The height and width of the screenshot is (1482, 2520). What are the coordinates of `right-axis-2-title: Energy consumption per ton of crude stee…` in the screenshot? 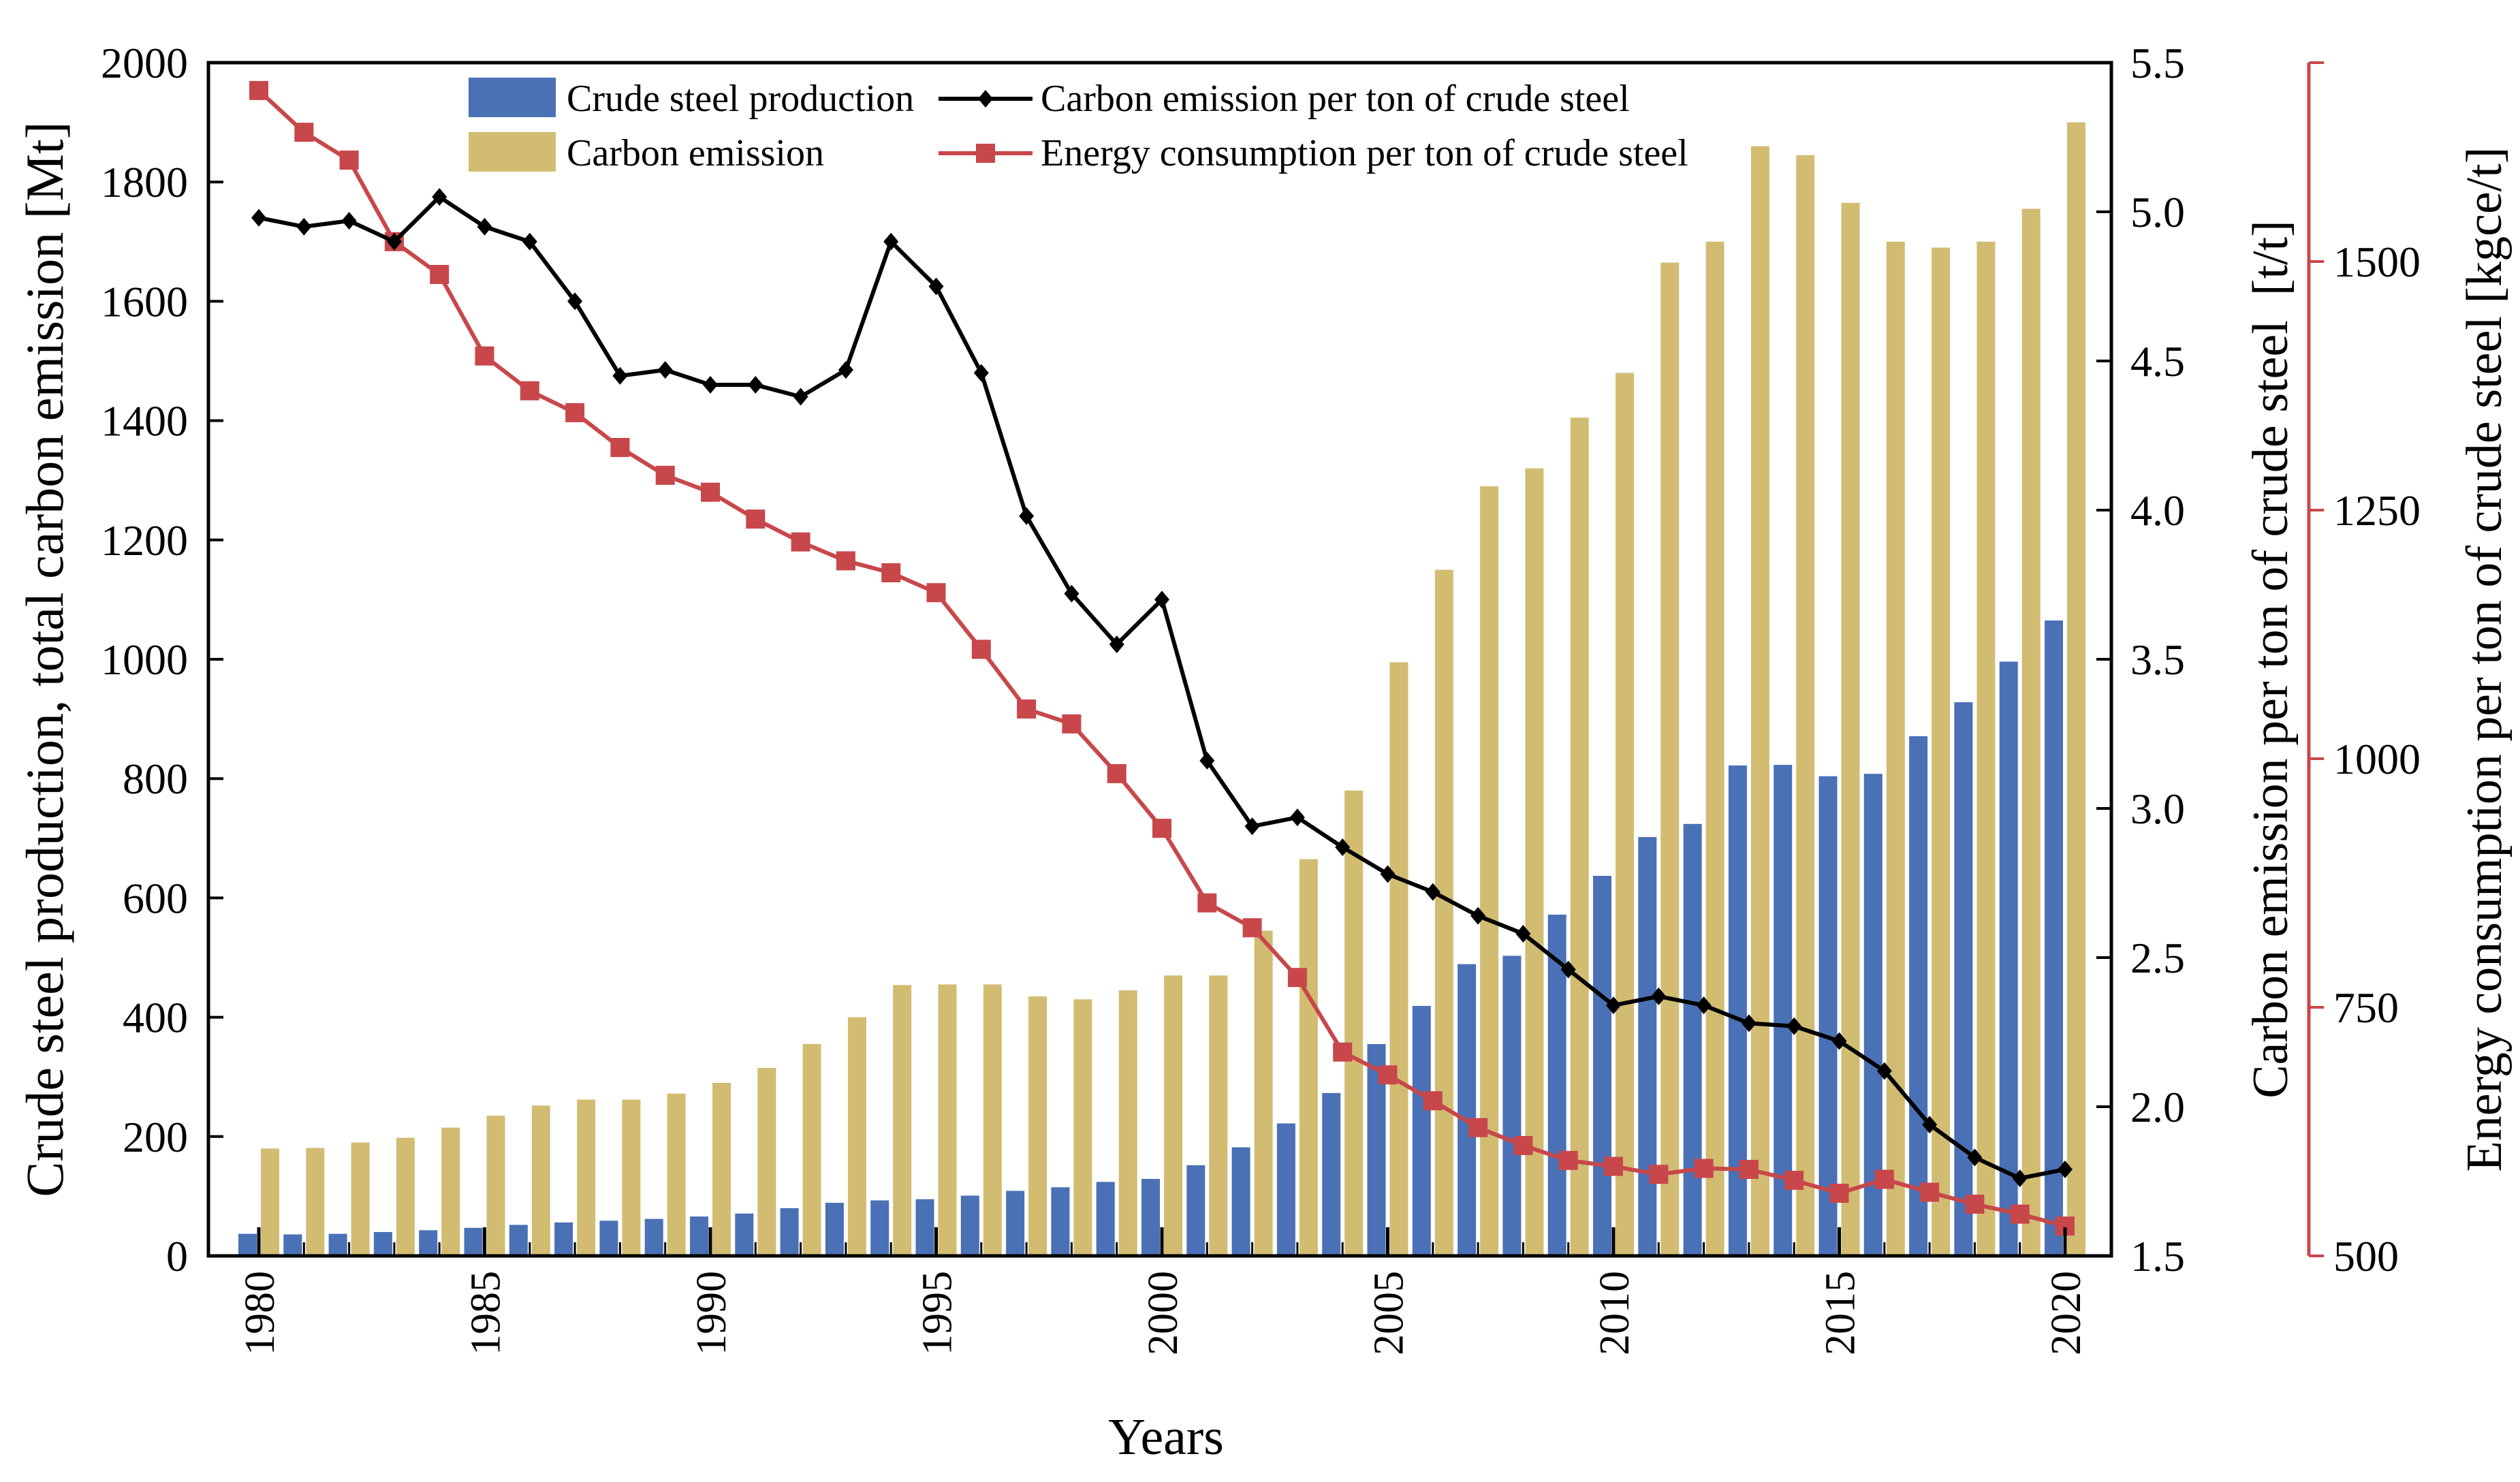 It's located at (2485, 659).